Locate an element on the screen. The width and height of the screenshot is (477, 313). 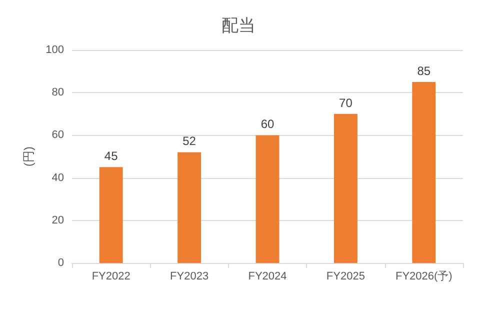
x-tick-label: FY2022 is located at coordinates (111, 276).